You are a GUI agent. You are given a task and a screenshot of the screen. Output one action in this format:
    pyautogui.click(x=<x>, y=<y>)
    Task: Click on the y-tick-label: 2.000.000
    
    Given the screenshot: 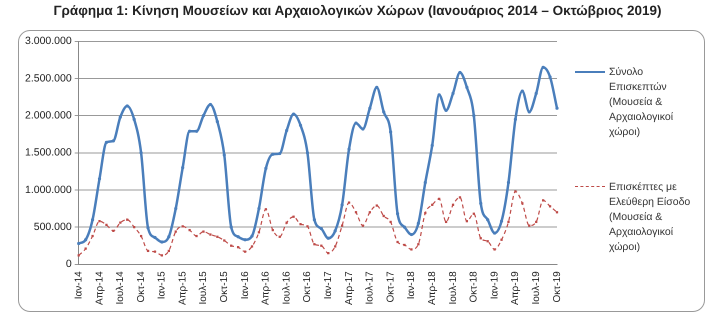 What is the action you would take?
    pyautogui.click(x=48, y=116)
    